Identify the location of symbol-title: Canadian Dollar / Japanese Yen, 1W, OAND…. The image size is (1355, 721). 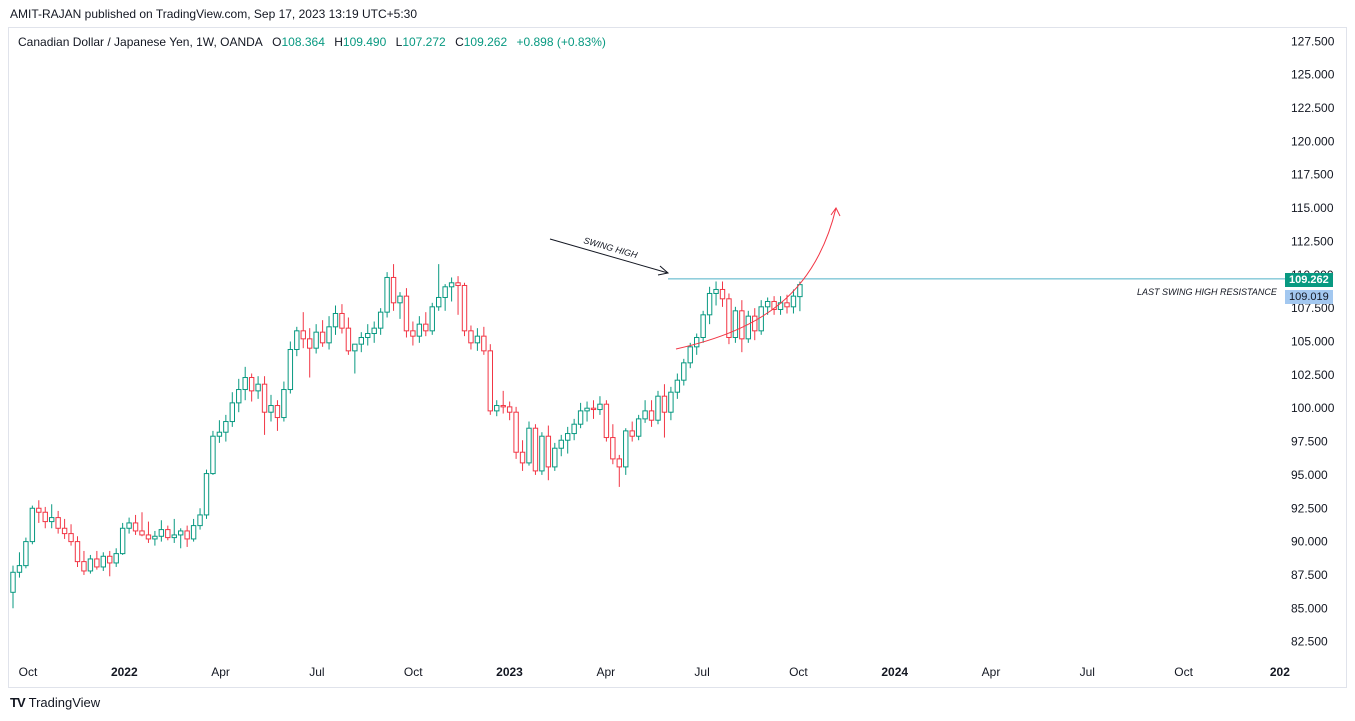
(140, 42).